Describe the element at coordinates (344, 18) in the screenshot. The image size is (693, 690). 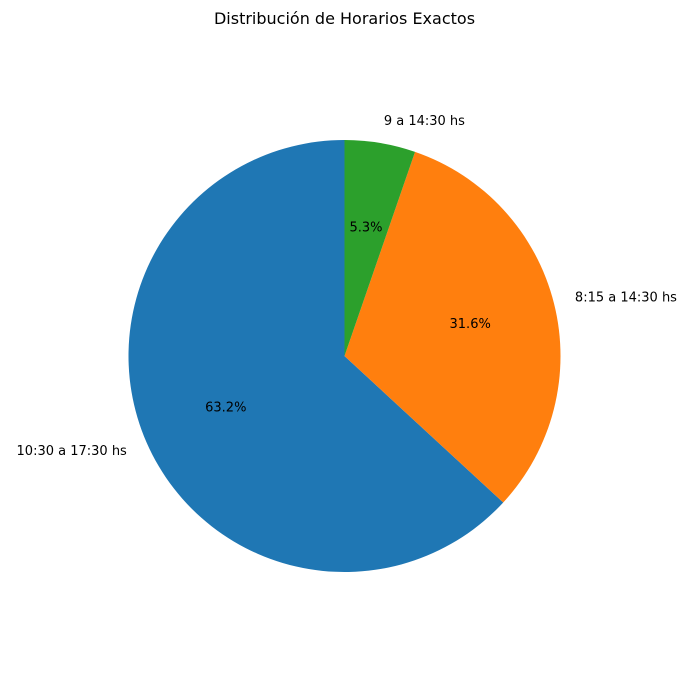
I see `chart-title: Distribución de Horarios Exactos` at that location.